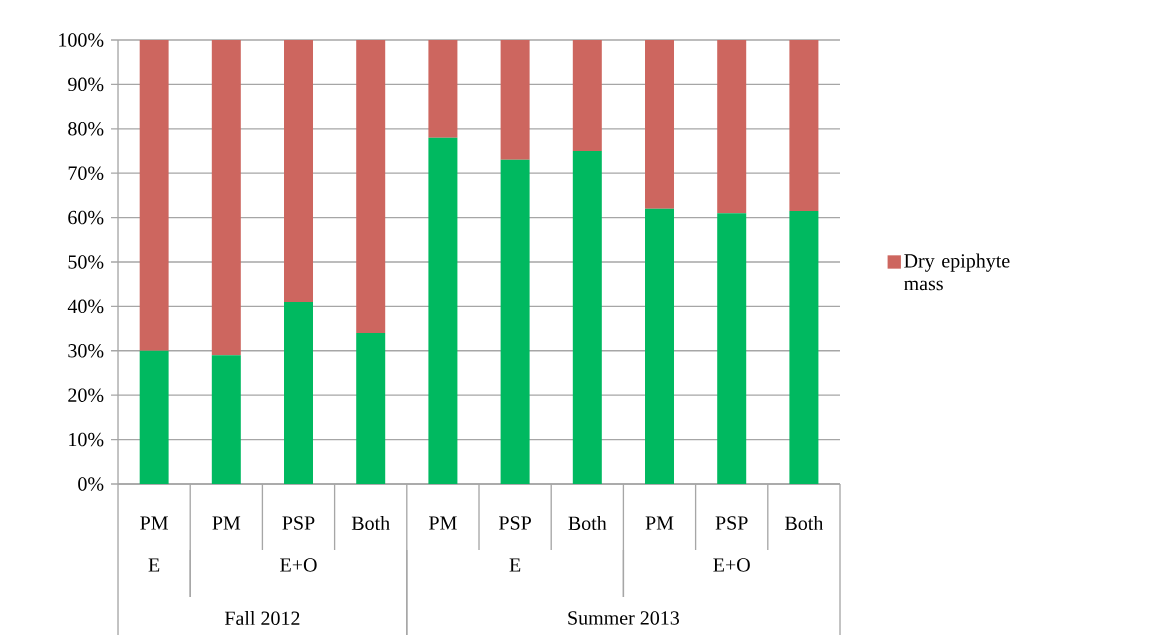 This screenshot has height=643, width=1154. Describe the element at coordinates (86, 129) in the screenshot. I see `y-tick-label: 80%` at that location.